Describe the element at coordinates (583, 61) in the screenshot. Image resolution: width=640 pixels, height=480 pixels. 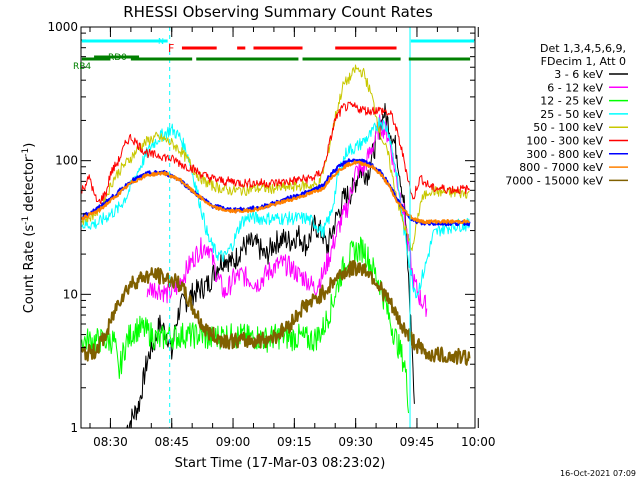
I see `legend-header-line: FDecim 1, Att 0` at that location.